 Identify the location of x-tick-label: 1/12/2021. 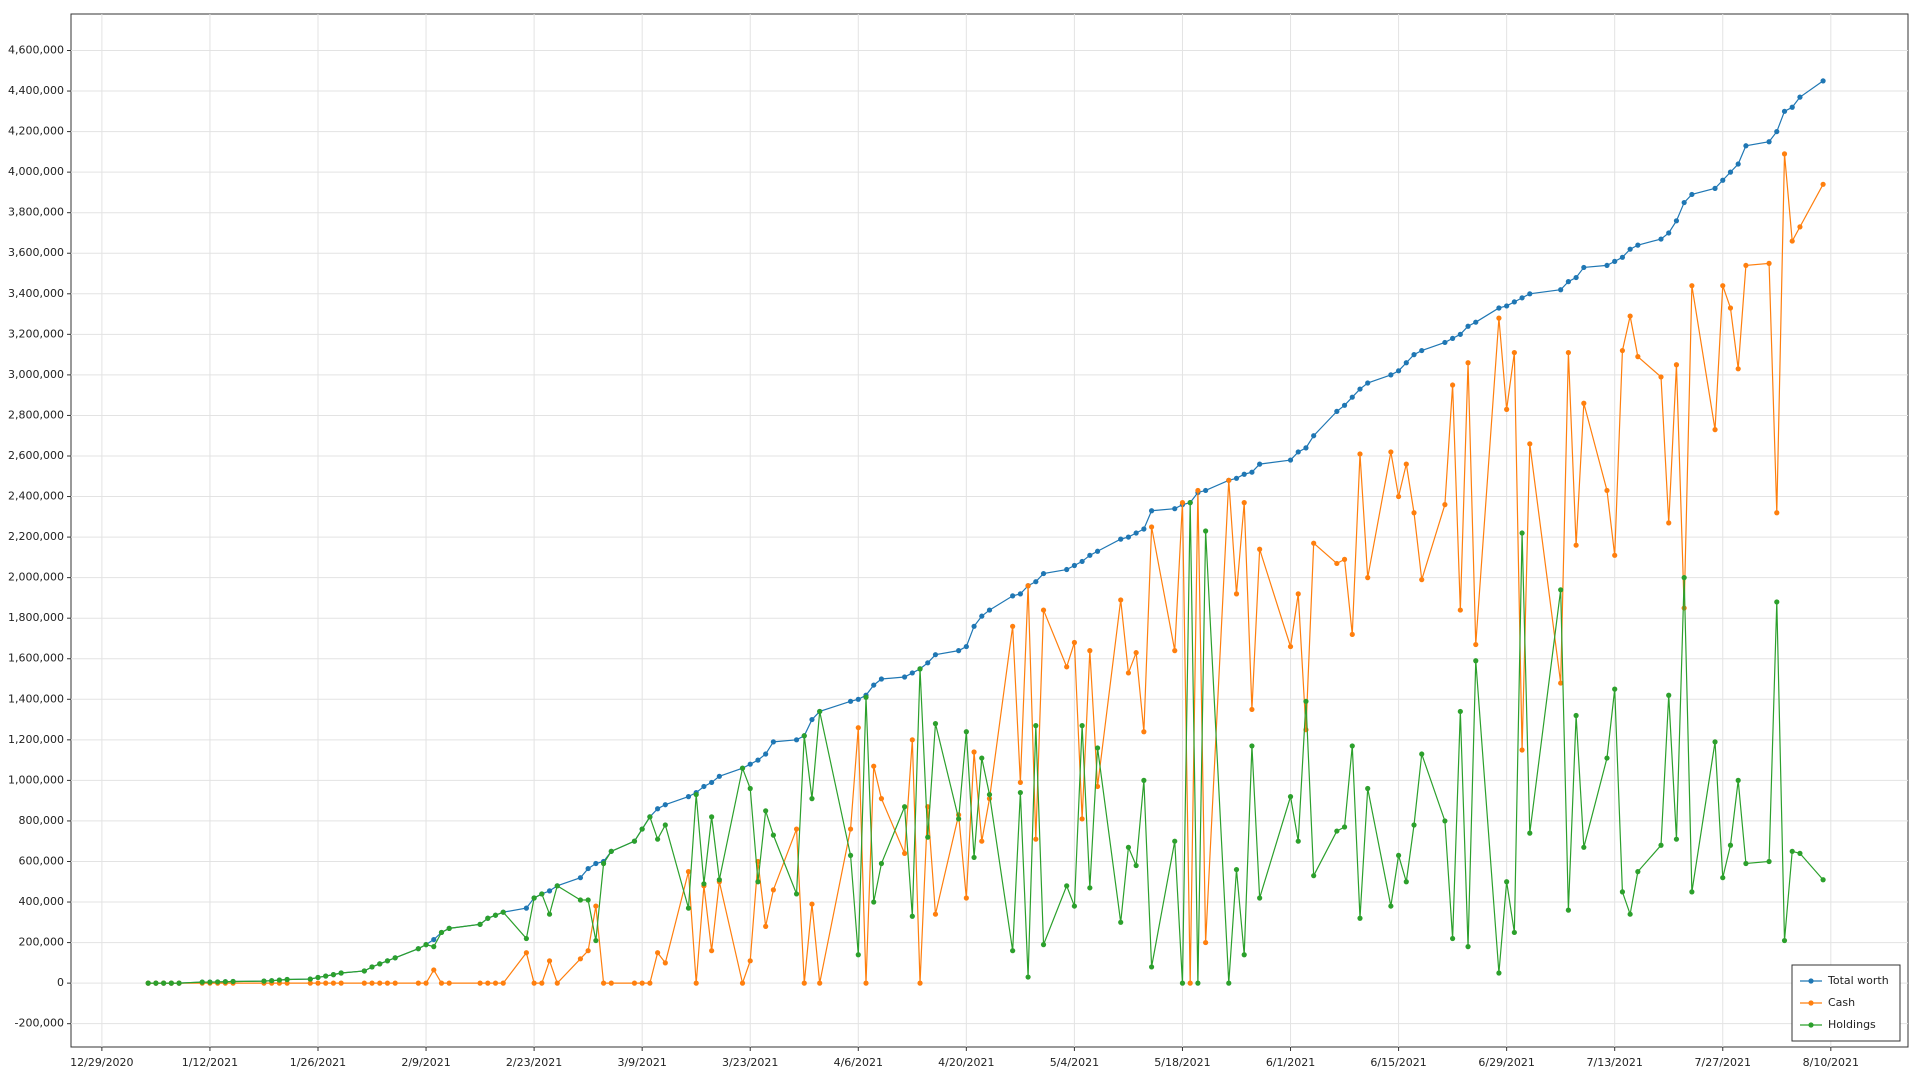
(210, 1062).